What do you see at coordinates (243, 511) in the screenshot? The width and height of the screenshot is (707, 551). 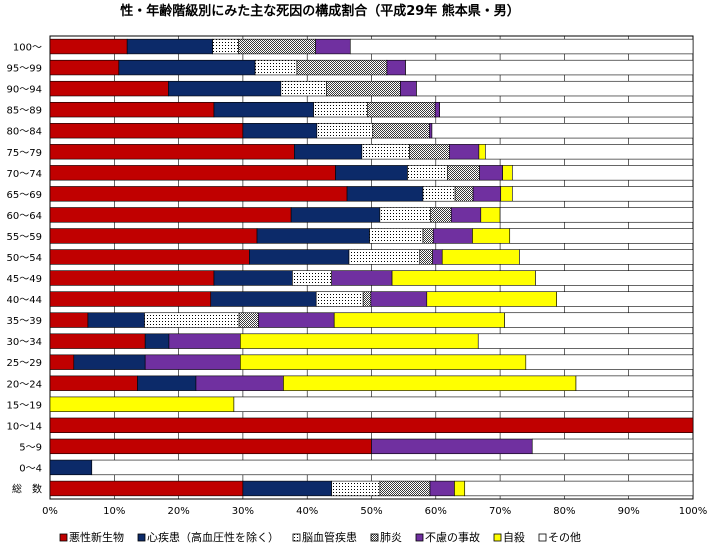 I see `x-tick-label: 30%` at bounding box center [243, 511].